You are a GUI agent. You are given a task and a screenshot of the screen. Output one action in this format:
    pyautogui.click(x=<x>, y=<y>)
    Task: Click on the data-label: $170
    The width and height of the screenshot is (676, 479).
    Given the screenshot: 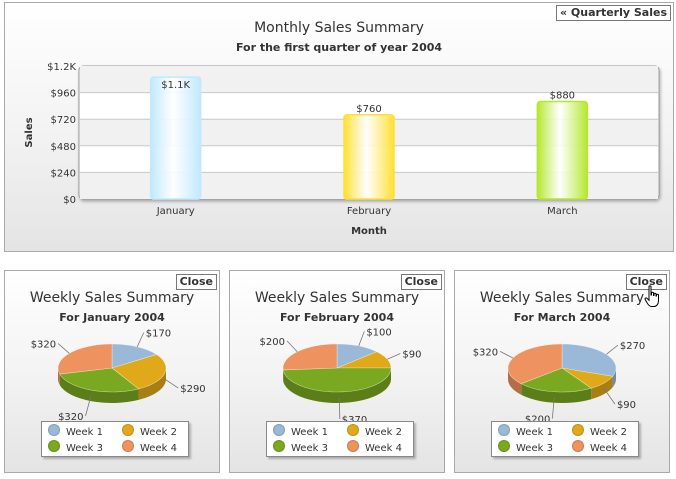 What is the action you would take?
    pyautogui.click(x=158, y=334)
    